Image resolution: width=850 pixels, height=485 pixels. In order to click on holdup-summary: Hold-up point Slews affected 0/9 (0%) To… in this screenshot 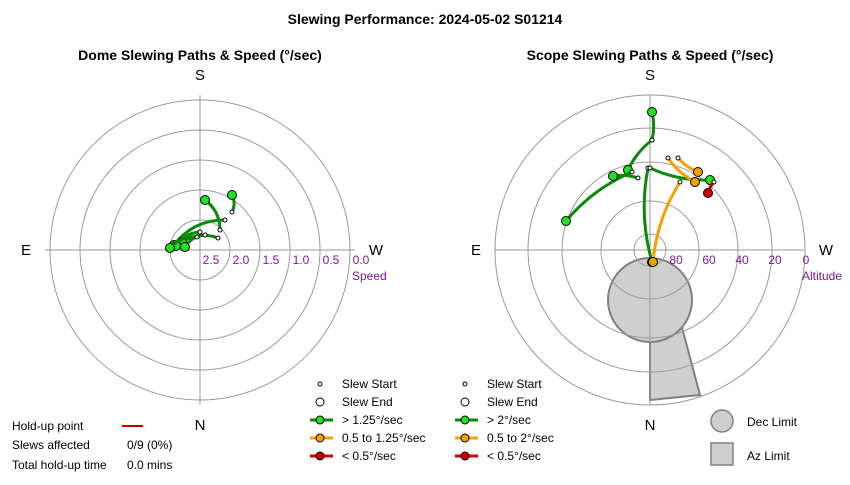, I will do `click(92, 445)`.